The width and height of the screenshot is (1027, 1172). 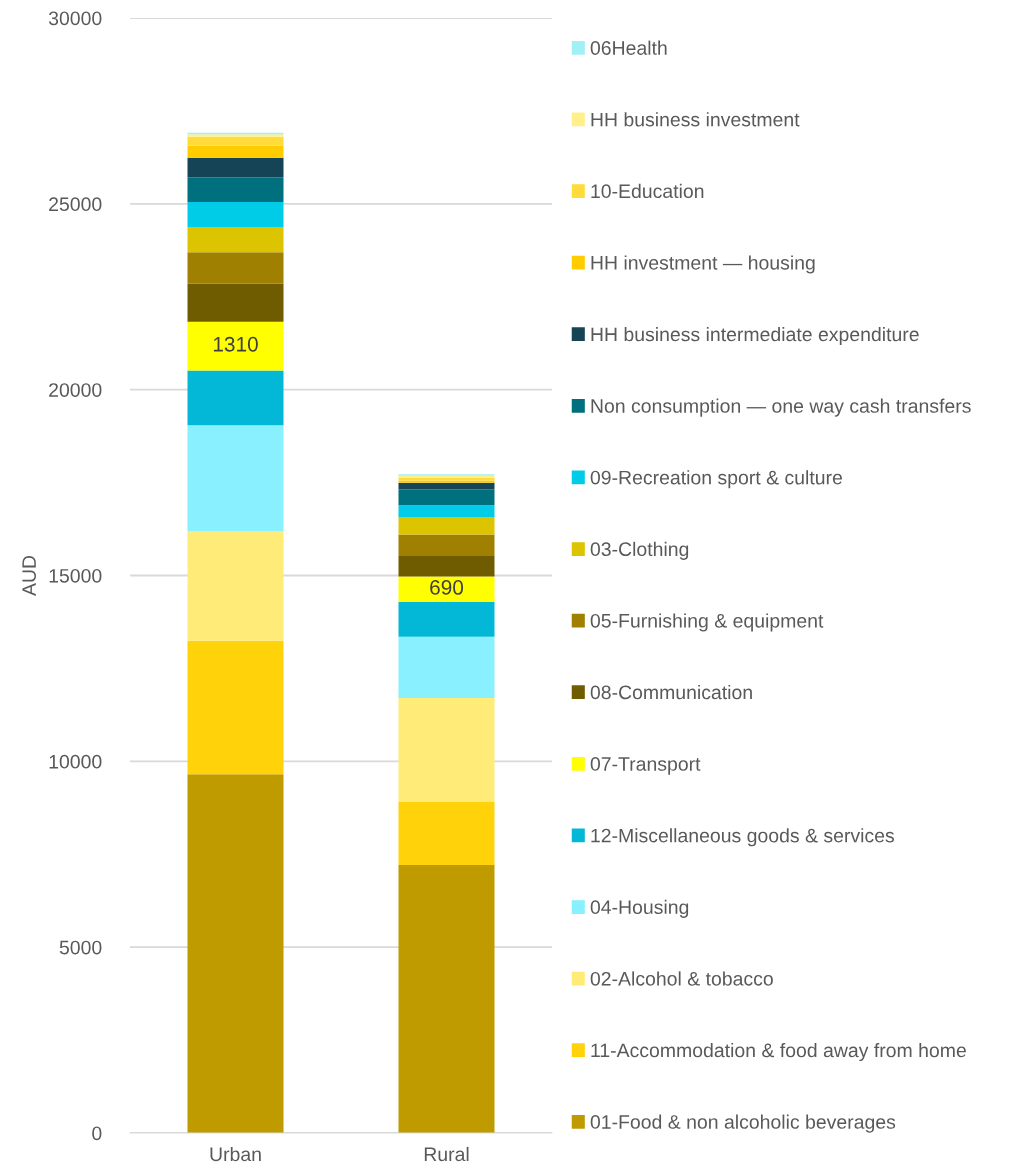 I want to click on legend-label: 07-Transport, so click(x=645, y=766).